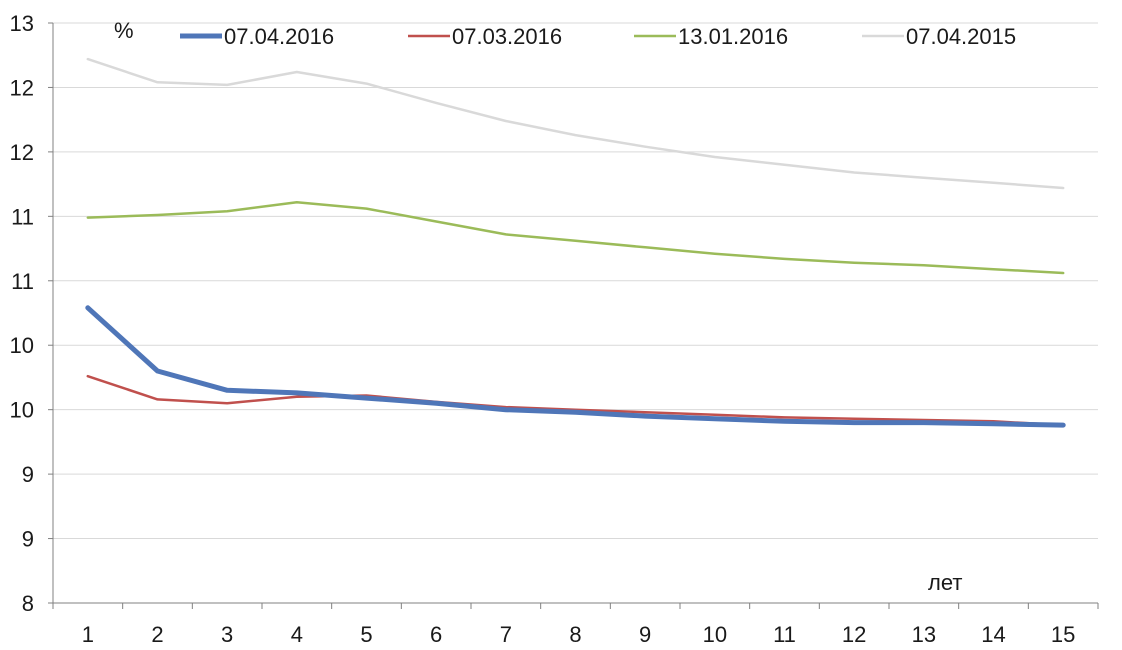 The width and height of the screenshot is (1122, 650). I want to click on y-tick-label: 8, so click(28, 603).